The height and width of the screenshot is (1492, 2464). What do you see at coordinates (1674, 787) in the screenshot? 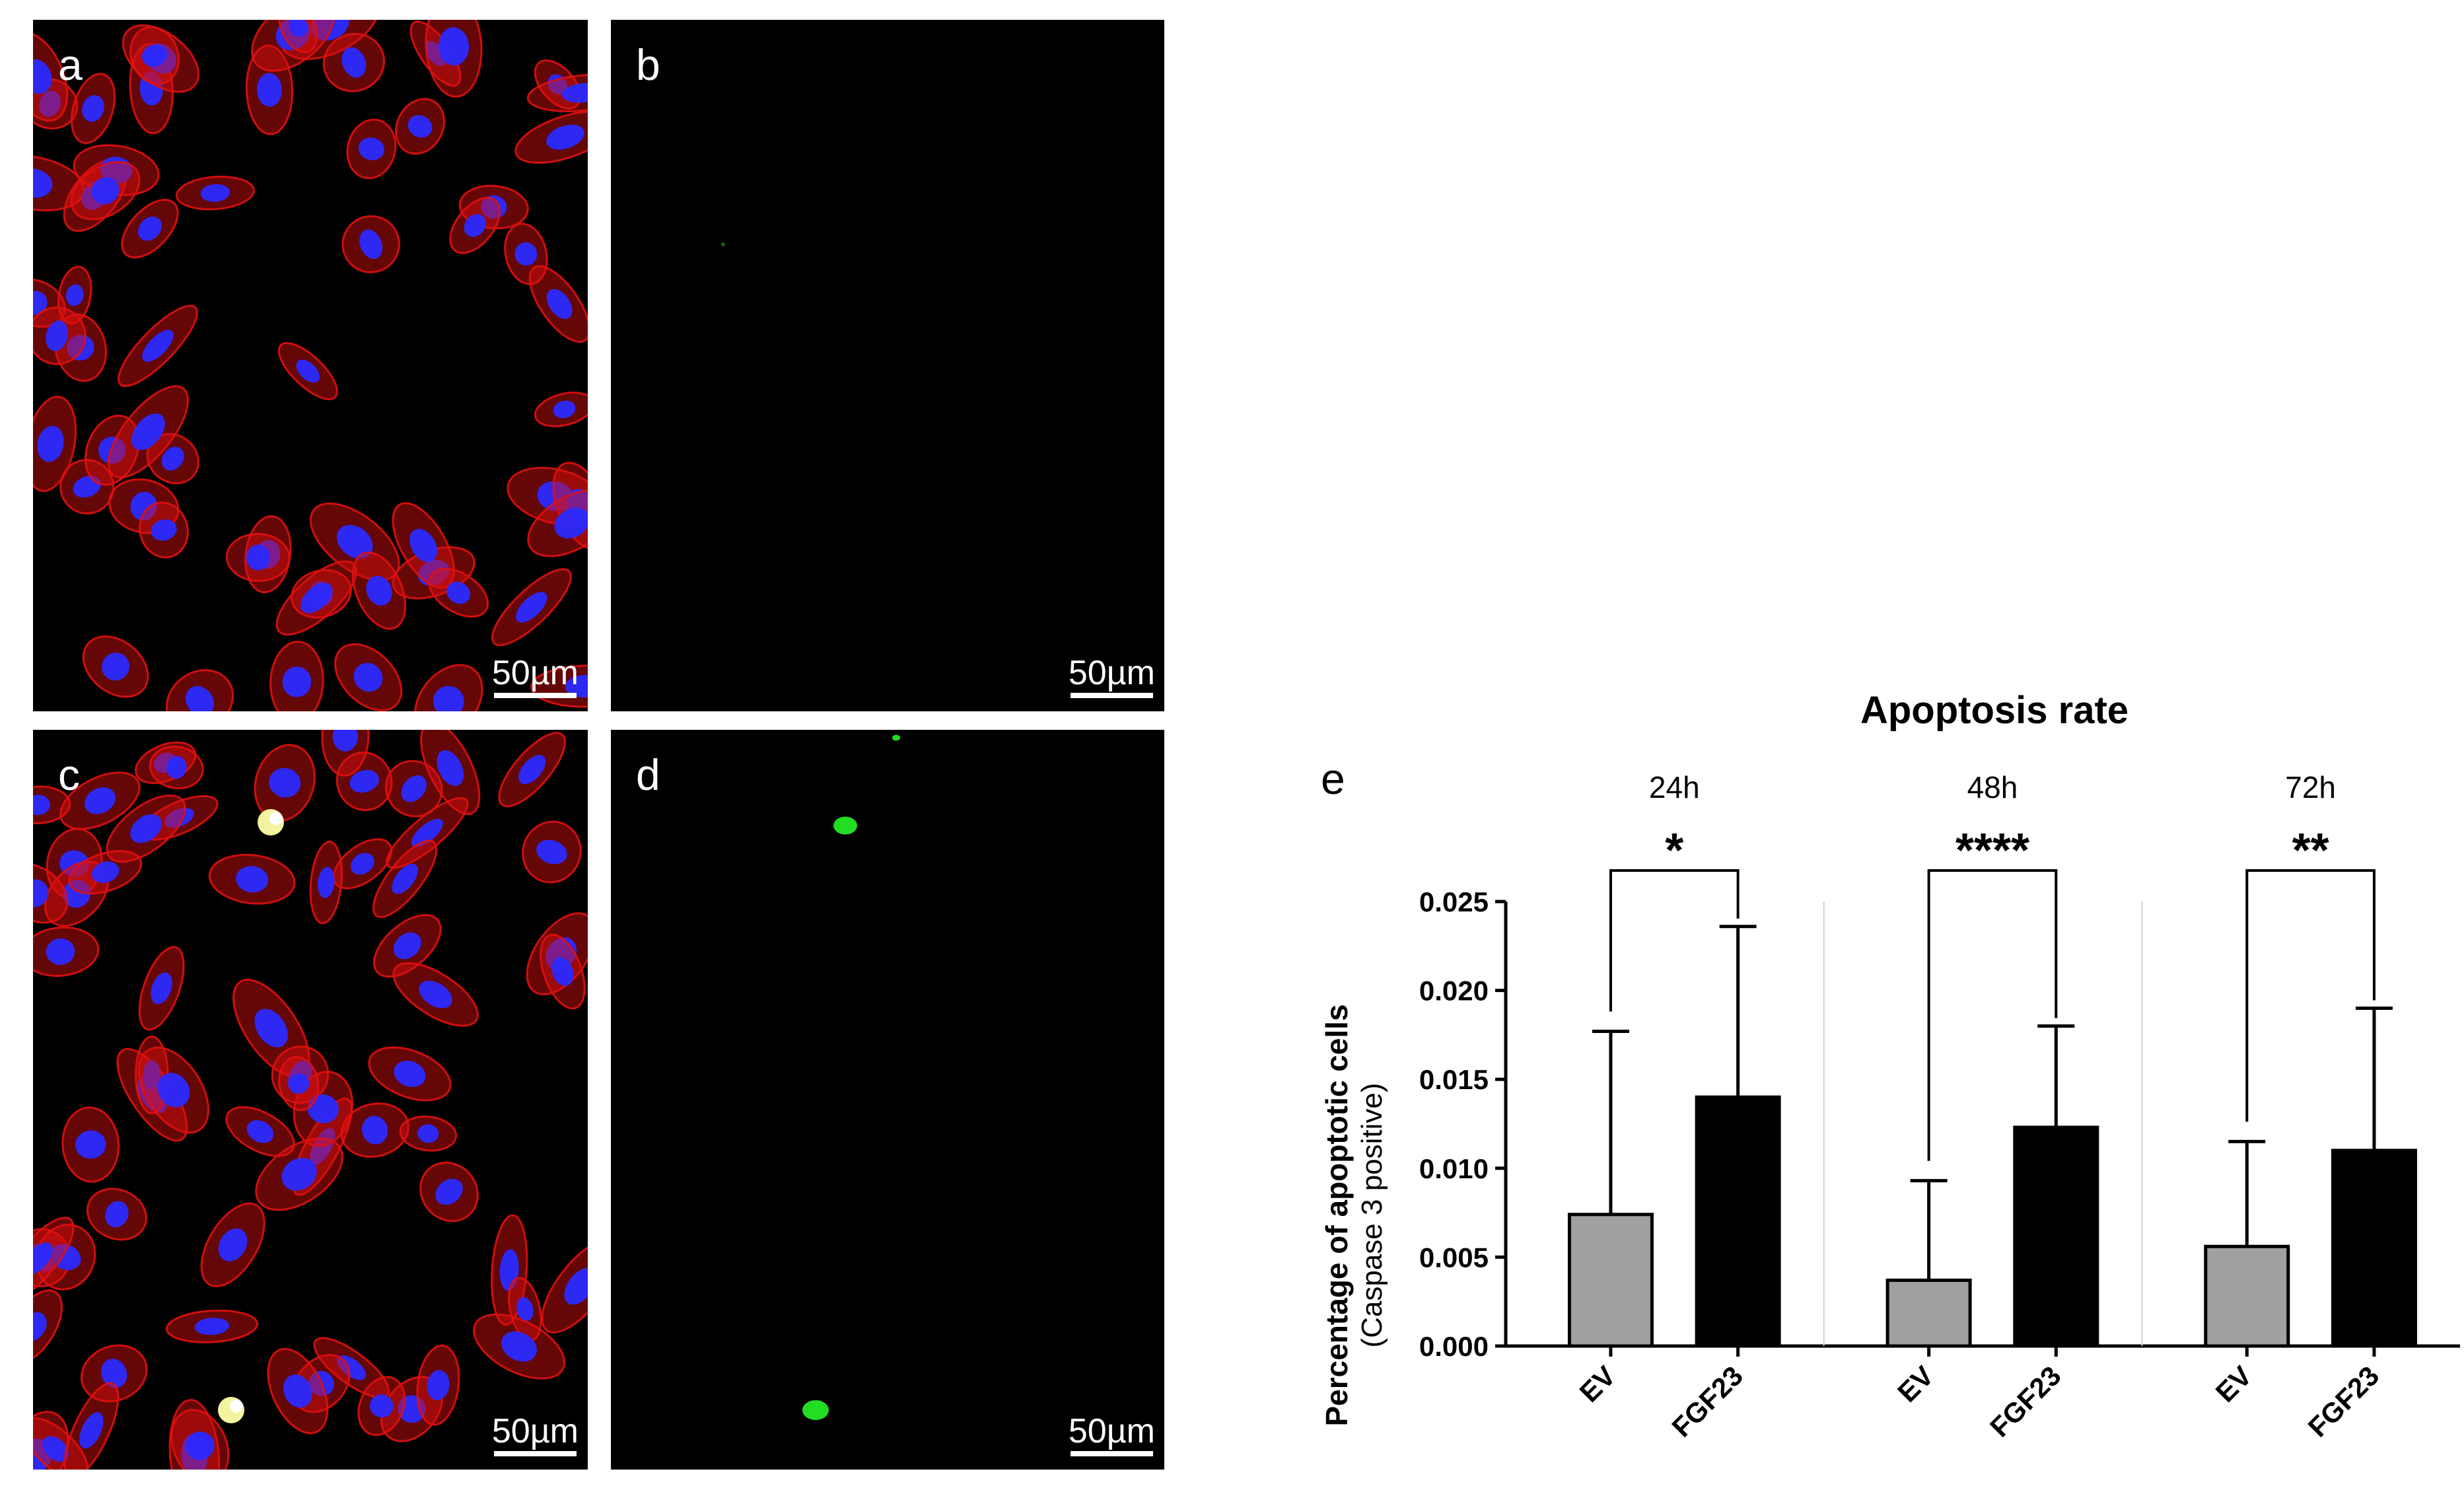
I see `group-label: 24h` at bounding box center [1674, 787].